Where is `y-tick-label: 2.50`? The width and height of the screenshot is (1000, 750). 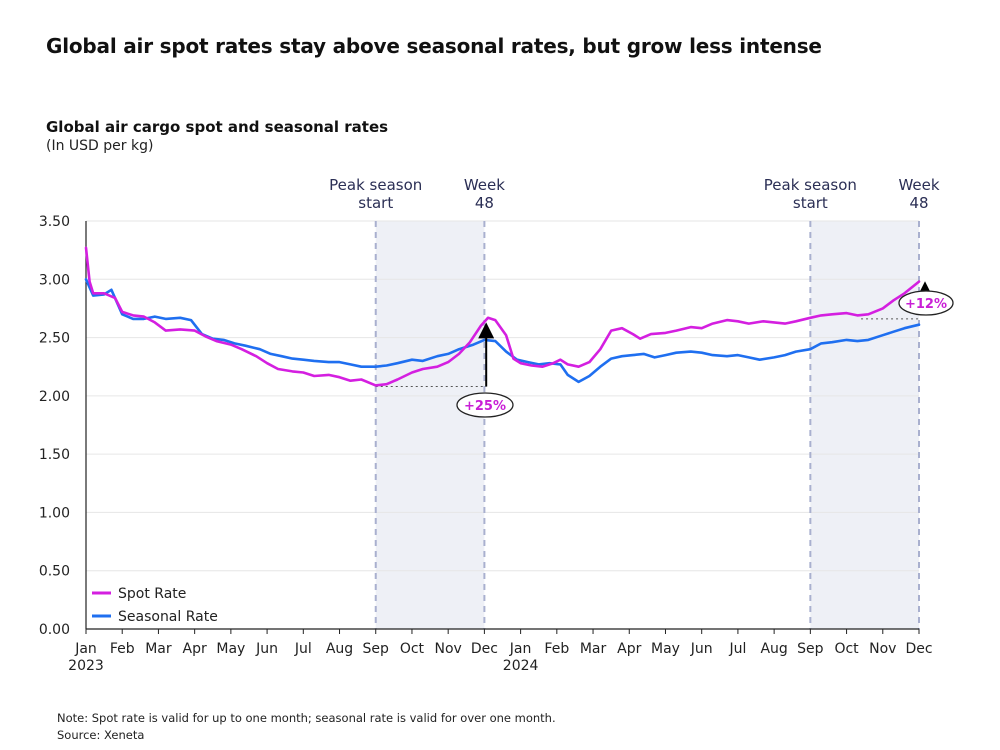
y-tick-label: 2.50 is located at coordinates (54, 339).